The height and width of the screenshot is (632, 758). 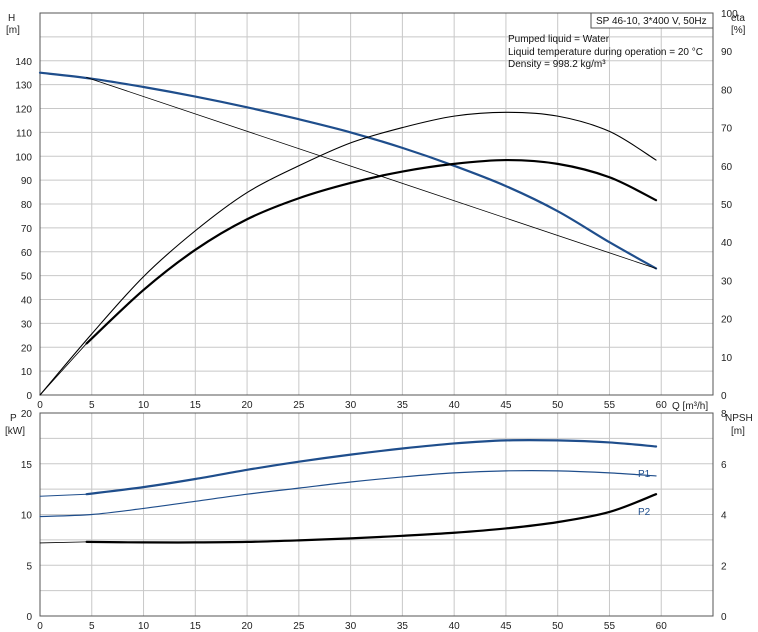 I want to click on bottom-right-tick-label: 2, so click(x=724, y=566).